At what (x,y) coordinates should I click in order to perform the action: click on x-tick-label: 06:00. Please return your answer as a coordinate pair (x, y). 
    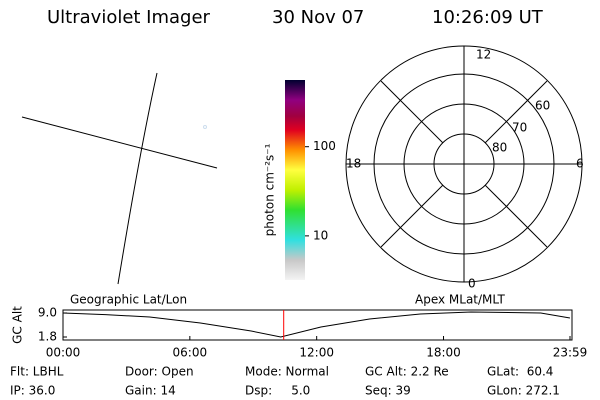
    Looking at the image, I should click on (190, 353).